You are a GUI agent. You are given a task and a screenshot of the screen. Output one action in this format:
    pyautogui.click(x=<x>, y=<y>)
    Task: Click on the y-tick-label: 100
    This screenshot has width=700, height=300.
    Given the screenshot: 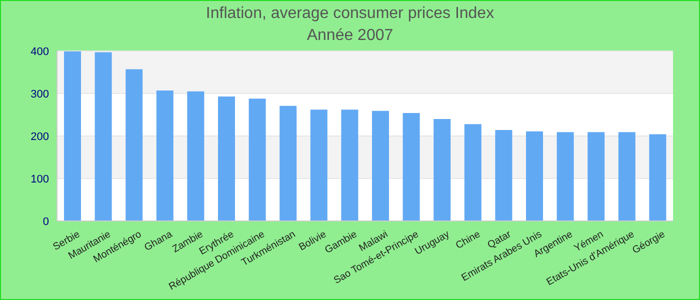 What is the action you would take?
    pyautogui.click(x=39, y=179)
    